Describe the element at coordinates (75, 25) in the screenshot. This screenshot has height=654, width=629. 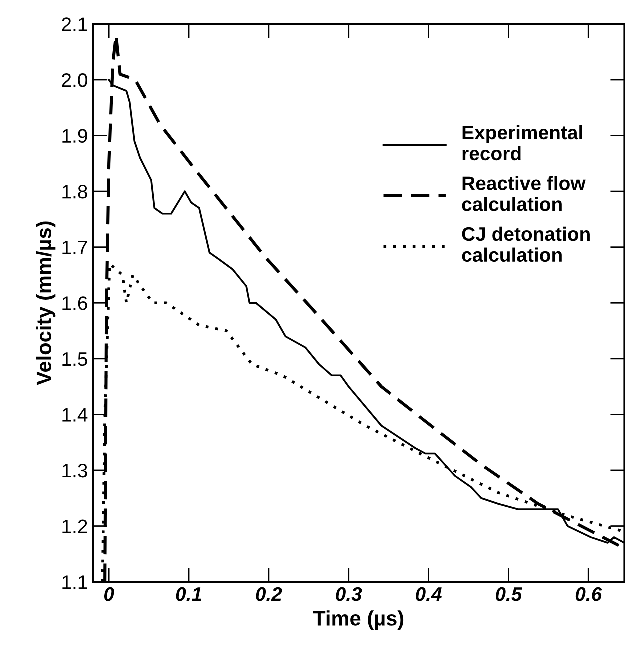
I see `y-tick-label: 2.1` at that location.